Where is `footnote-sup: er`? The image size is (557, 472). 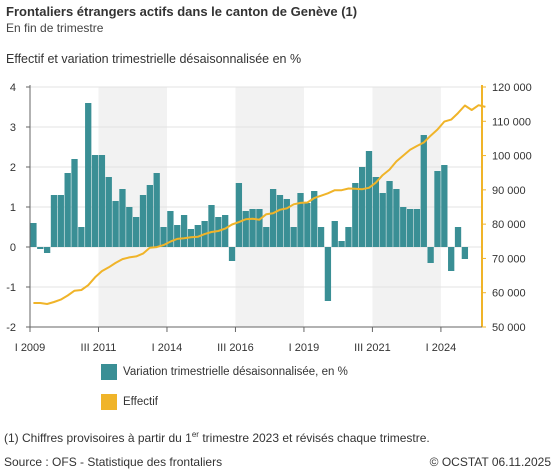
footnote-sup: er is located at coordinates (195, 434).